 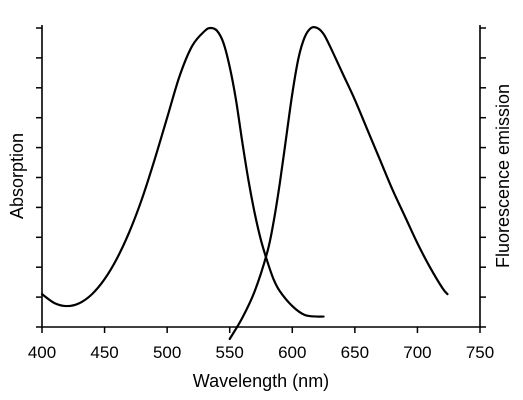 I want to click on x-tick-label: 700, so click(x=417, y=352).